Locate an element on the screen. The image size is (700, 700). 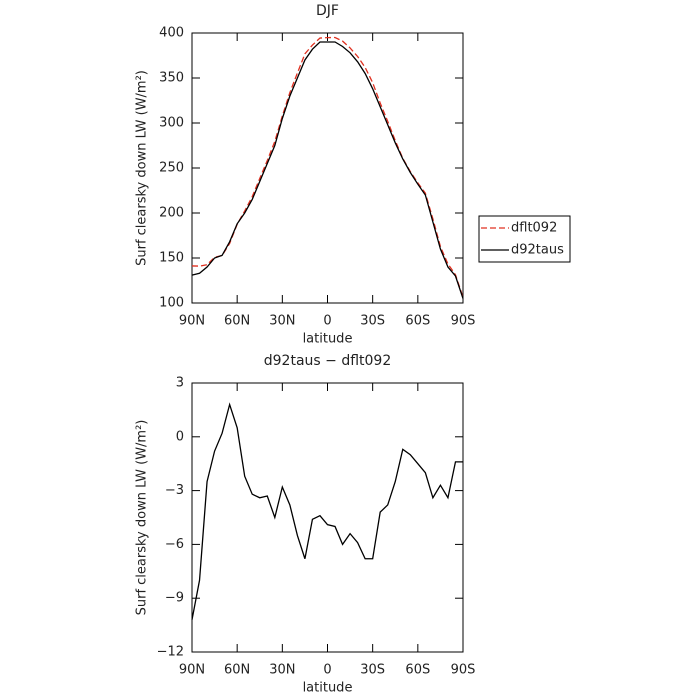
y-tick-label: 350 is located at coordinates (171, 78).